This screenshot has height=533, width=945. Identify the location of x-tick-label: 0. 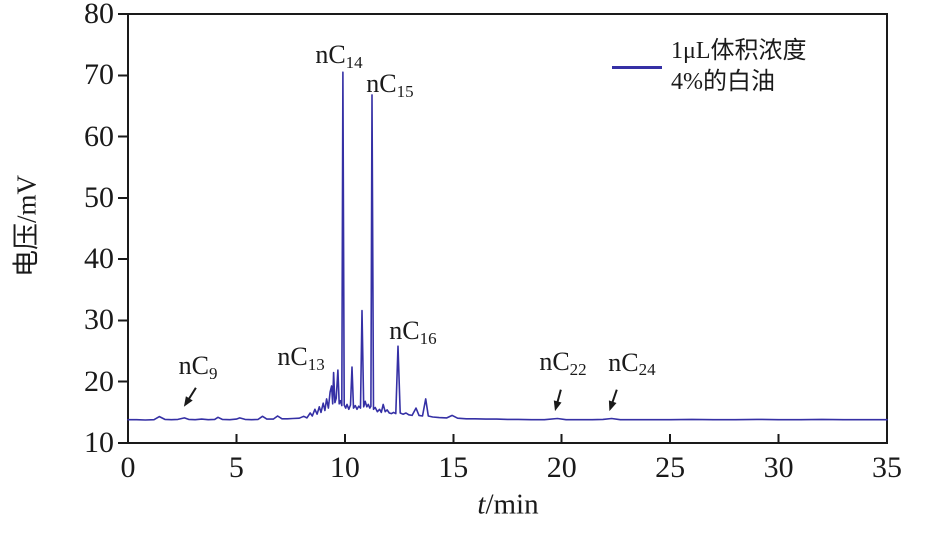
(128, 467).